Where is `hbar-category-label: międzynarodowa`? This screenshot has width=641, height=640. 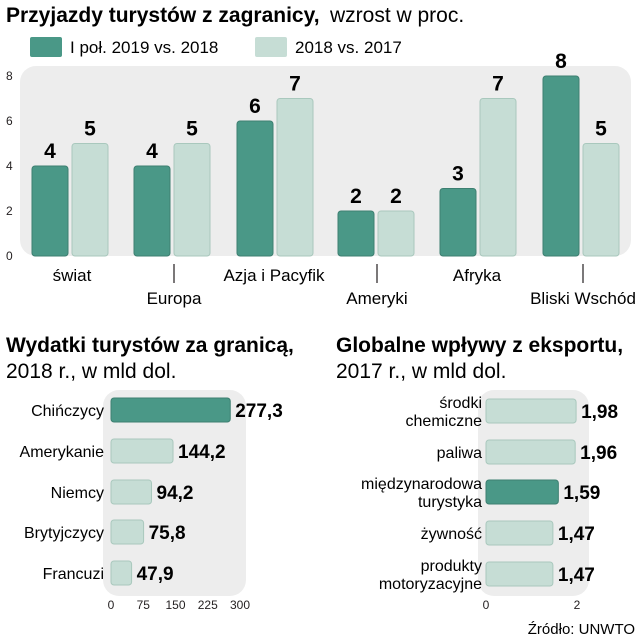 hbar-category-label: międzynarodowa is located at coordinates (421, 484).